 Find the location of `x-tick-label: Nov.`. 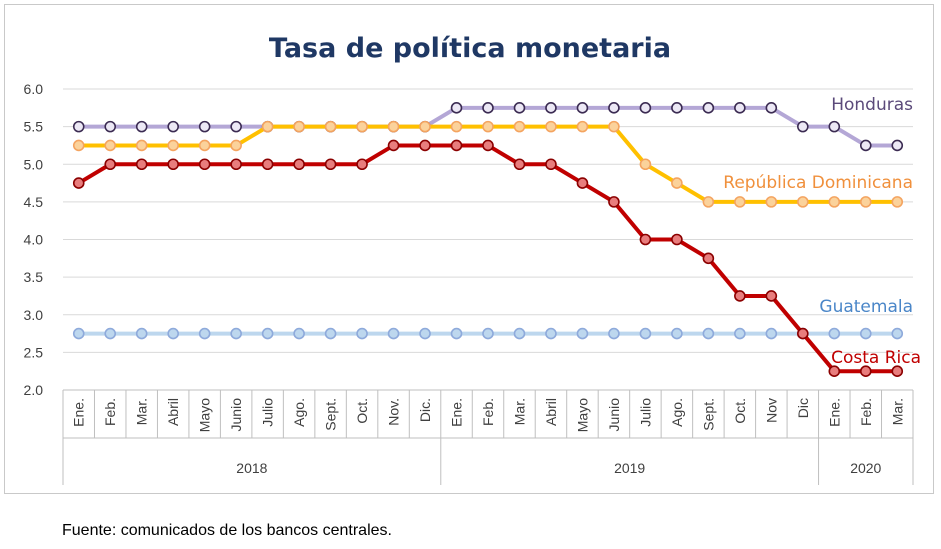

x-tick-label: Nov. is located at coordinates (394, 412).